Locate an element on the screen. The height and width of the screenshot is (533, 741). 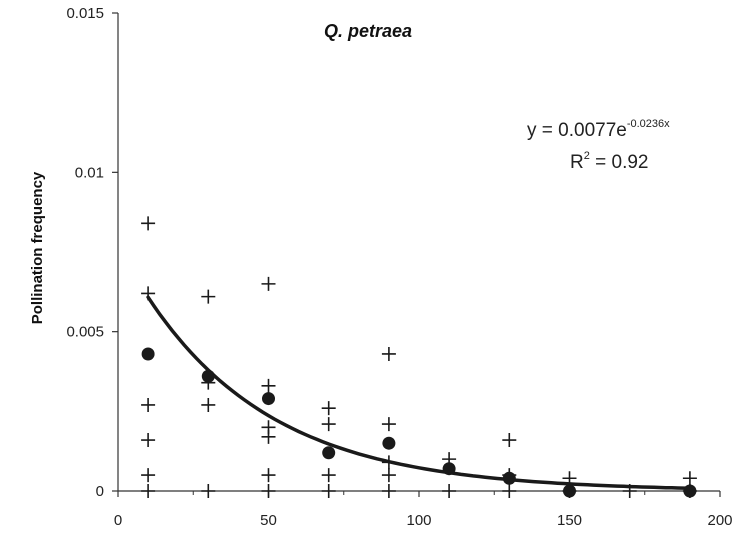
y-tick-label: 0.005 is located at coordinates (85, 332).